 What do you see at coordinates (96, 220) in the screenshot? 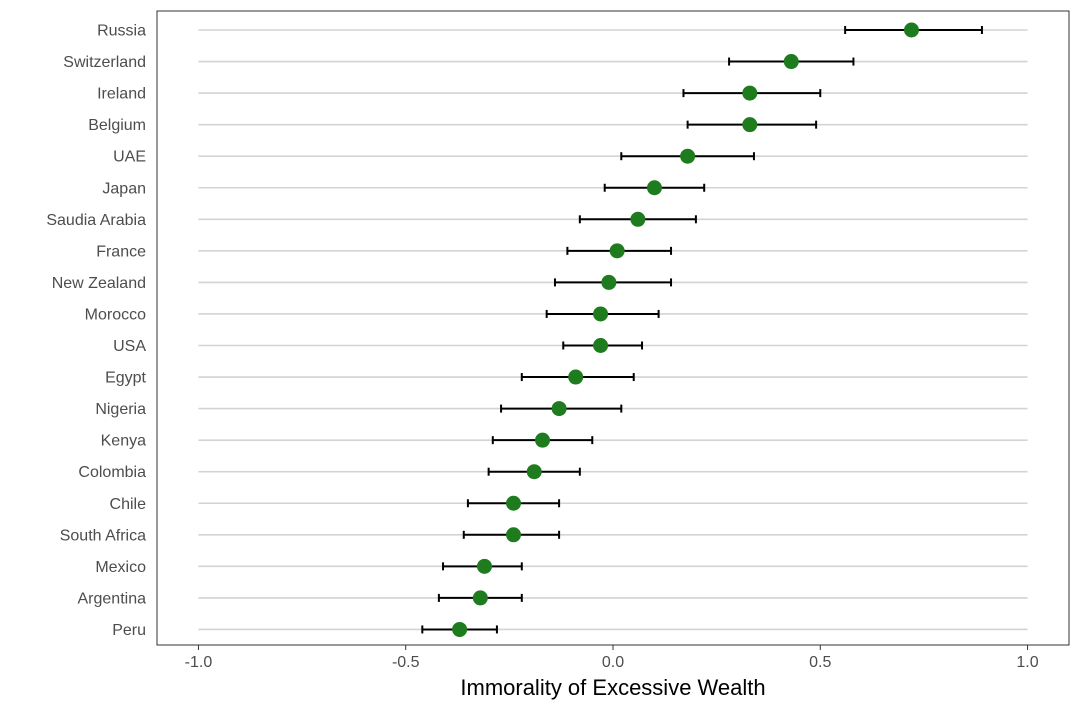
I see `category-label: Saudia Arabia` at bounding box center [96, 220].